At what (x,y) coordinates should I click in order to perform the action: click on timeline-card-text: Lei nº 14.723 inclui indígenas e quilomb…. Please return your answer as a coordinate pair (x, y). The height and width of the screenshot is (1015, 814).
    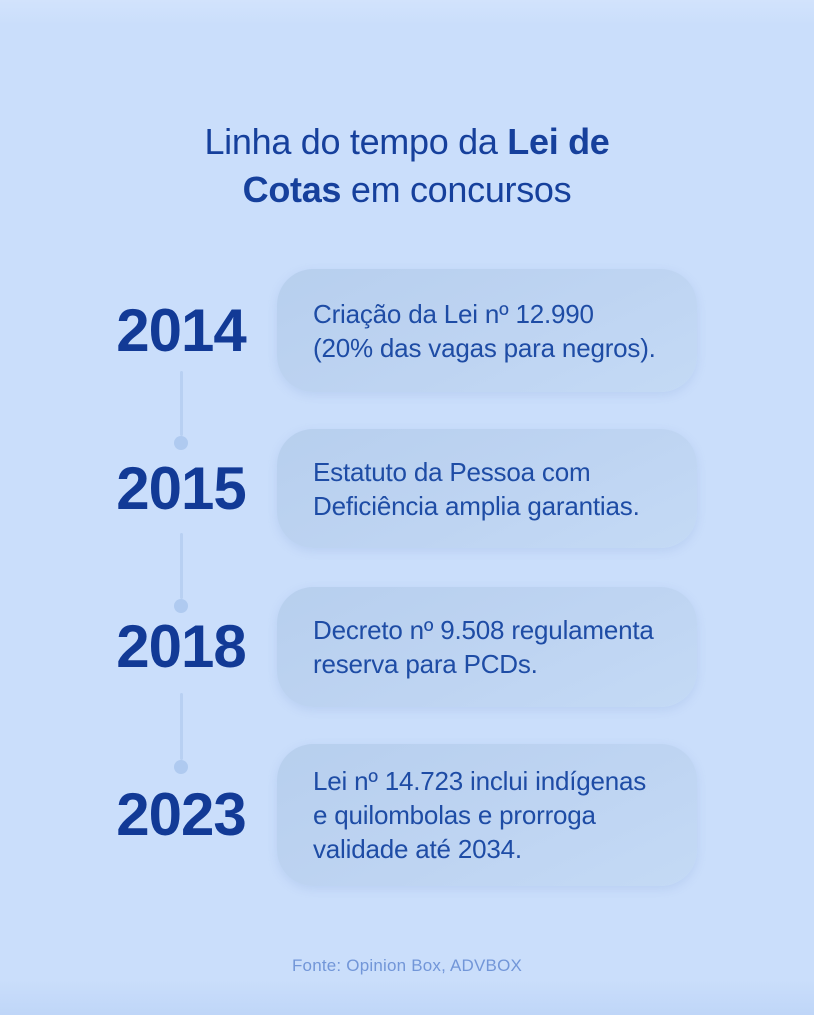
    Looking at the image, I should click on (480, 815).